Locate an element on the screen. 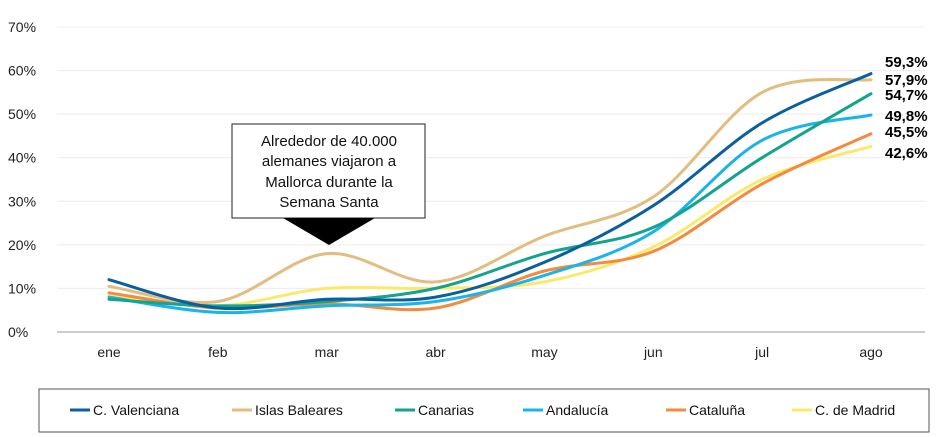  end-value-label: 59,3% is located at coordinates (906, 62).